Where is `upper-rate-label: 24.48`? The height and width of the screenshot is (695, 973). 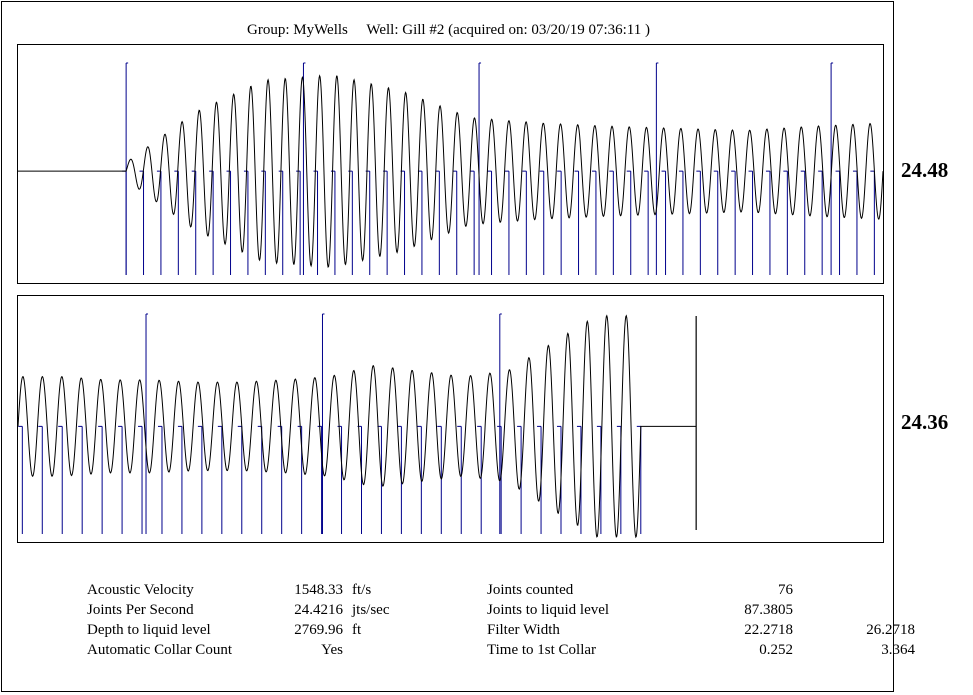
upper-rate-label: 24.48 is located at coordinates (925, 170).